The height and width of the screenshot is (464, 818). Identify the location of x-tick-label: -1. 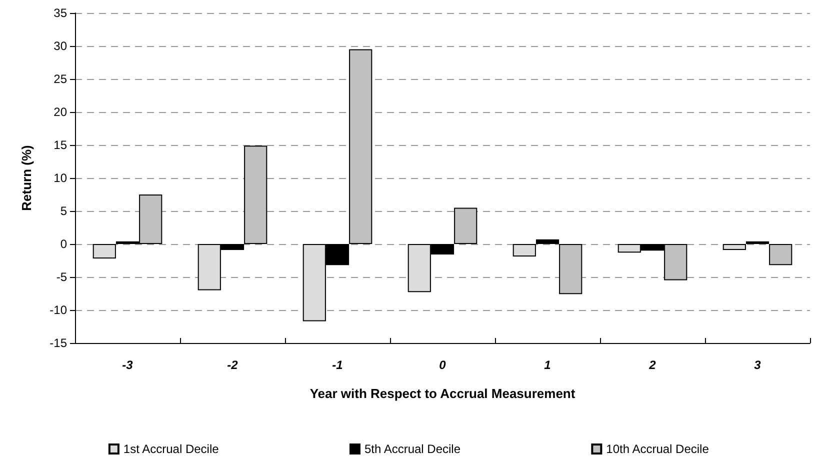
(338, 365).